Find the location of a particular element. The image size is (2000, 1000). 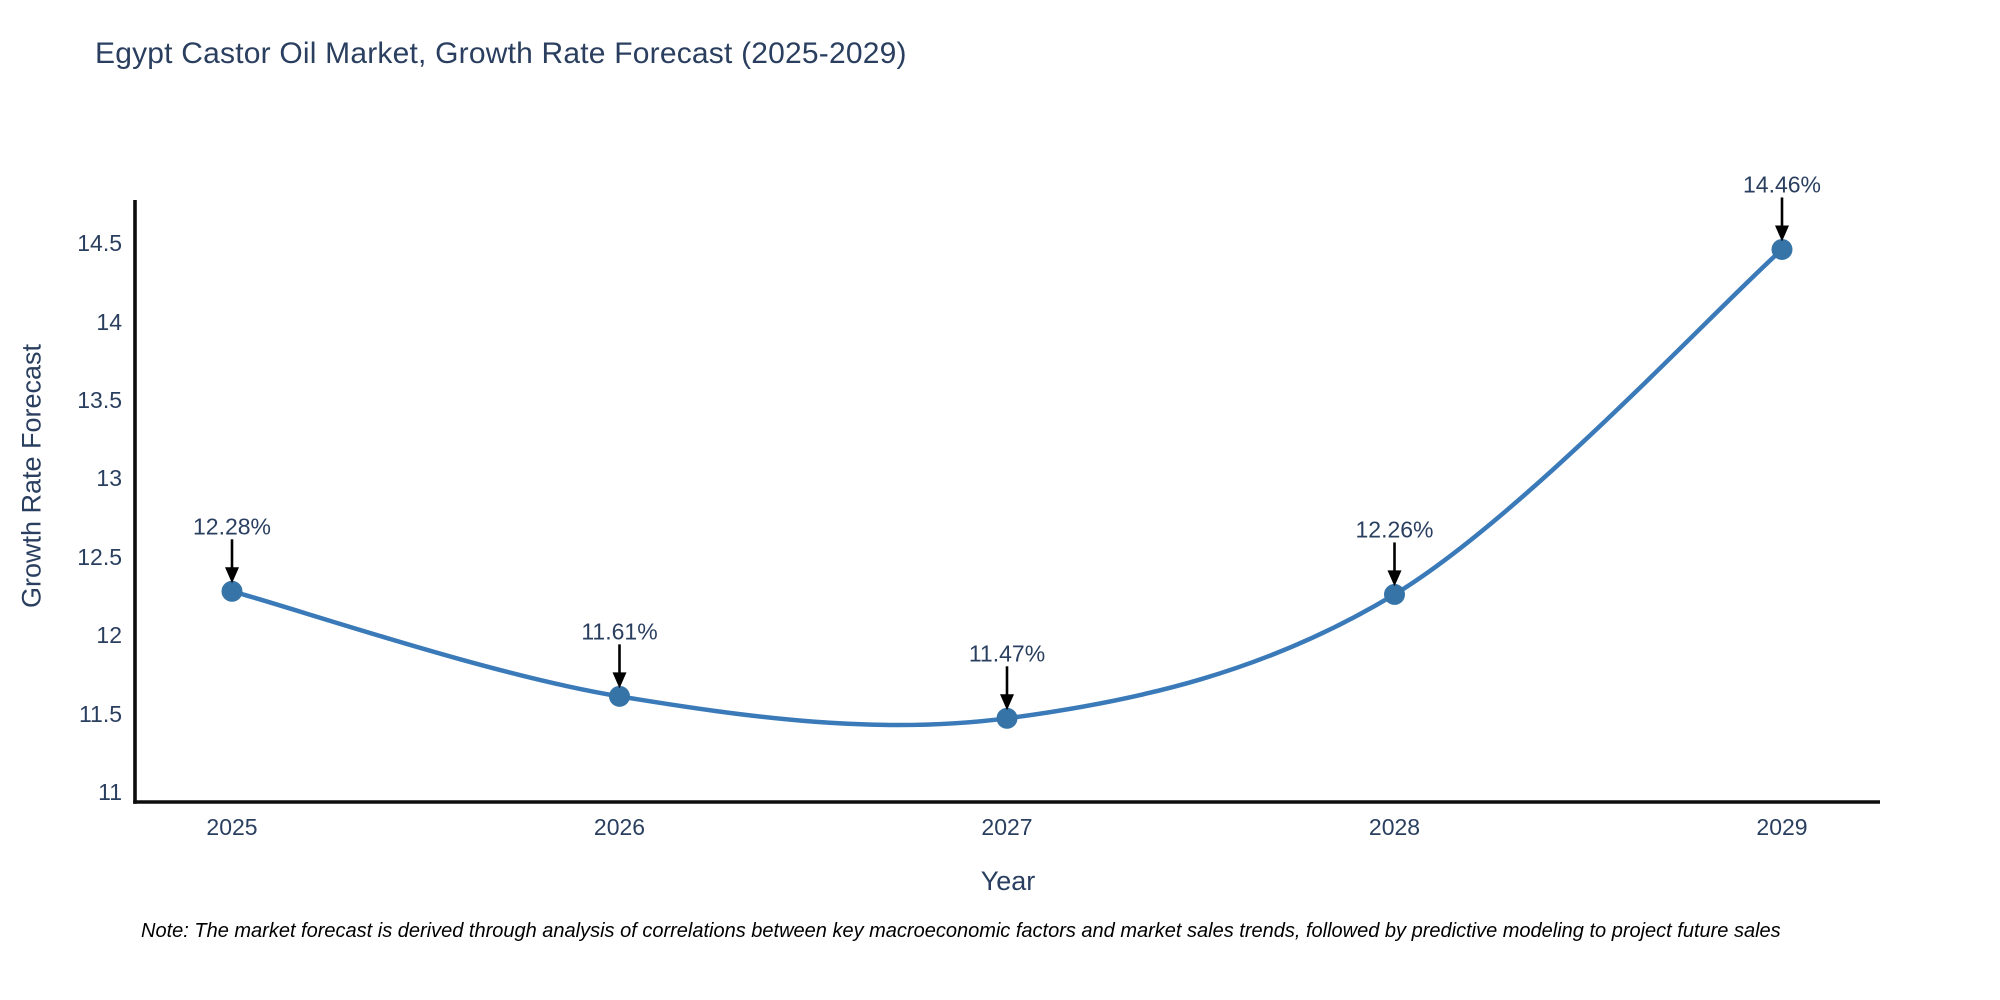

annotation-label: 12.26% is located at coordinates (1394, 529).